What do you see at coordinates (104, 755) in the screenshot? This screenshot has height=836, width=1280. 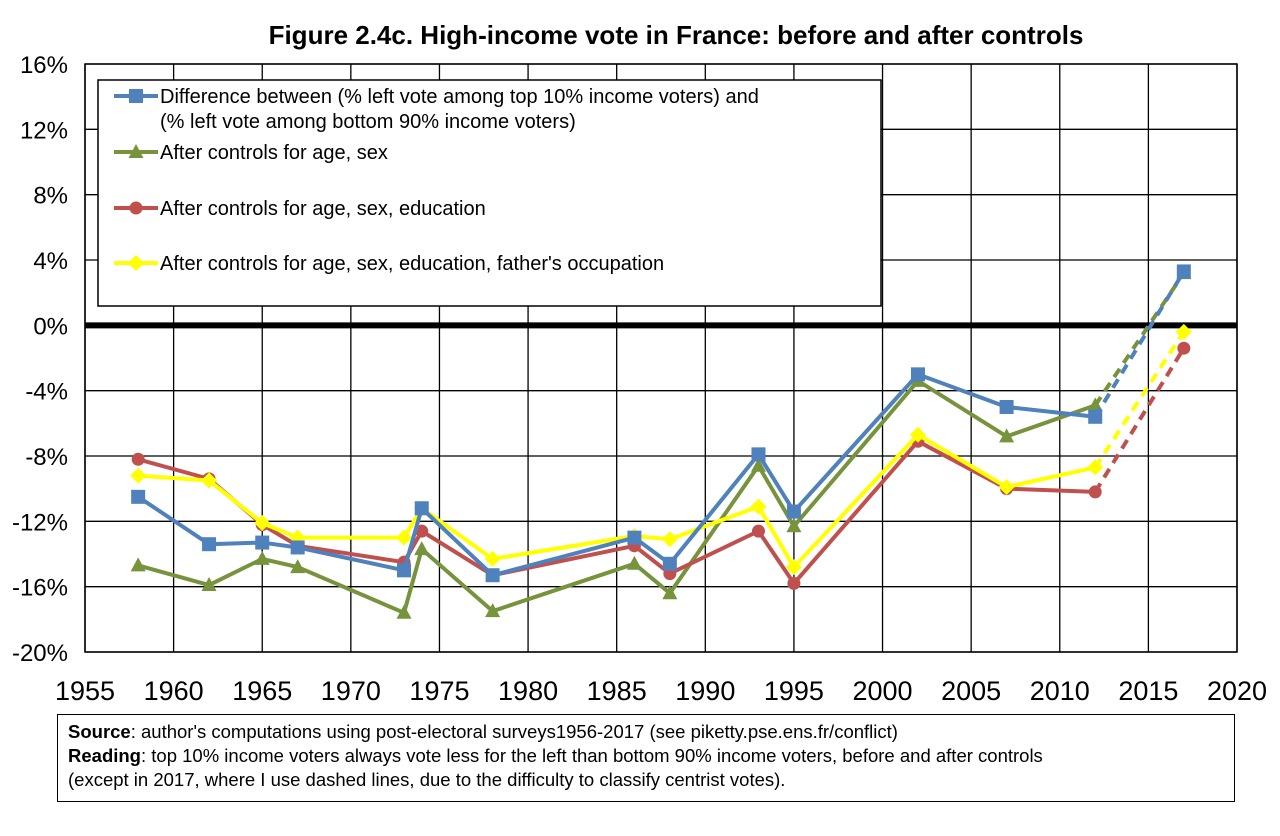 I see `reading-label: Reading` at bounding box center [104, 755].